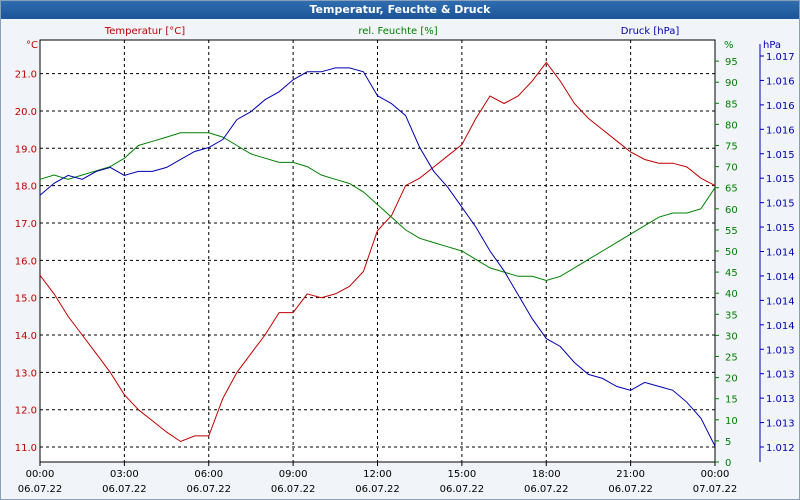 This screenshot has height=500, width=800. Describe the element at coordinates (461, 474) in the screenshot. I see `x-tick-time: 15:00` at that location.